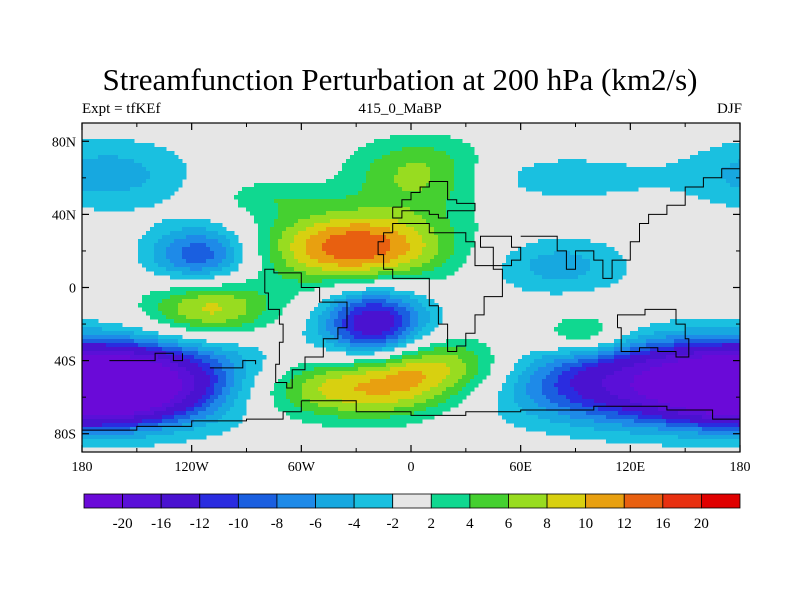 Image resolution: width=800 pixels, height=600 pixels. What do you see at coordinates (72, 289) in the screenshot?
I see `y-tick-label: 0` at bounding box center [72, 289].